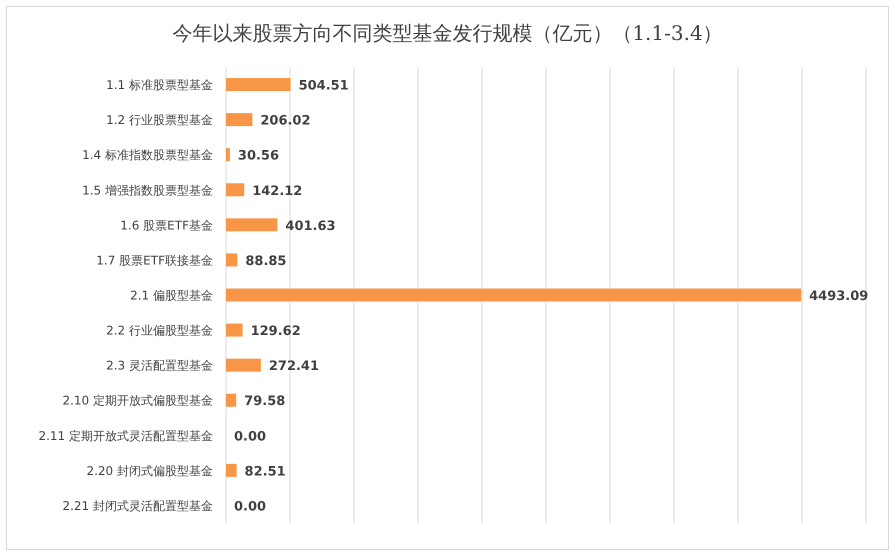  I want to click on data-label: 272.41, so click(294, 366).